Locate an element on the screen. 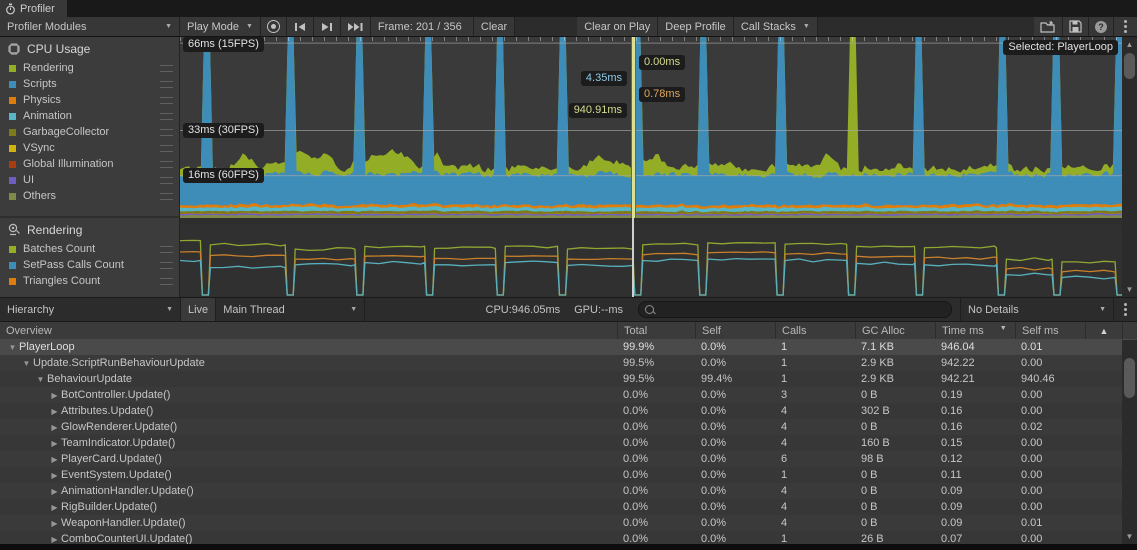  column-header-self-ms: Self ms is located at coordinates (1050, 330).